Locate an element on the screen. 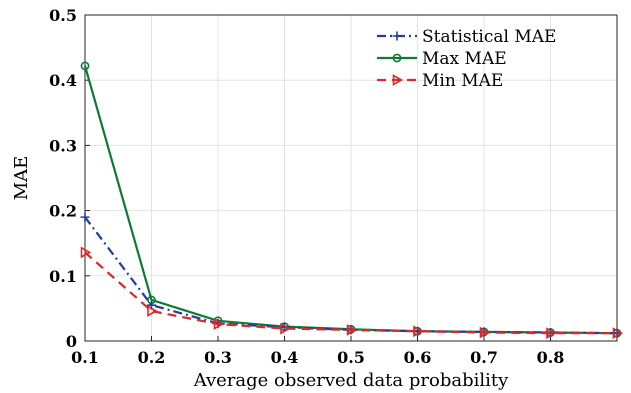 This screenshot has height=393, width=631. y-tick-label: 0 is located at coordinates (71, 341).